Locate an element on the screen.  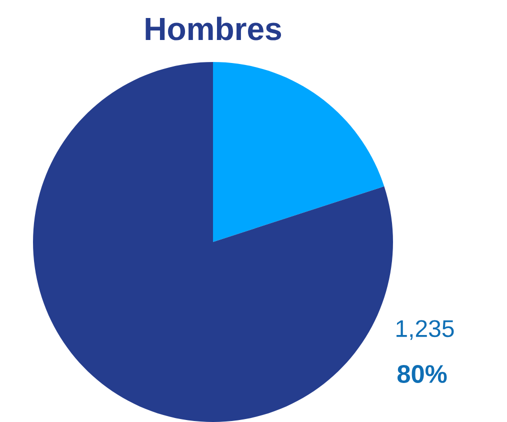
chart-title: Hombres is located at coordinates (214, 28).